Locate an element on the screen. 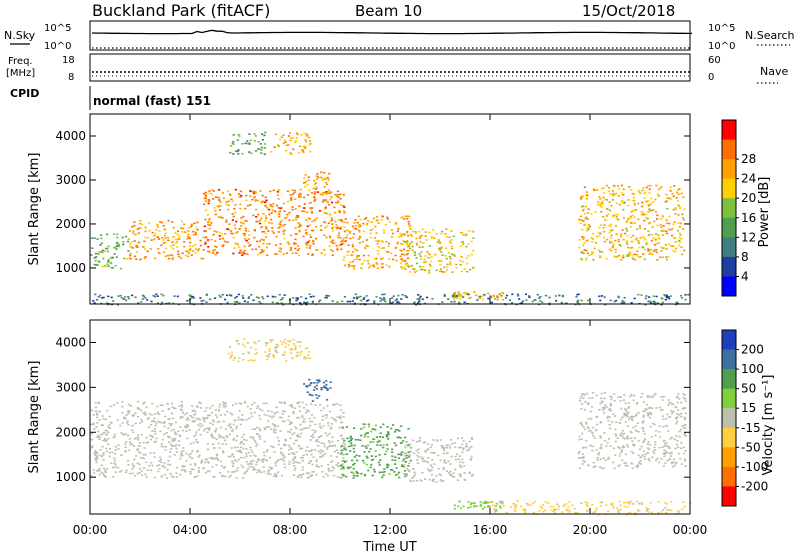  y-tick-label: 4000 is located at coordinates (70, 136).